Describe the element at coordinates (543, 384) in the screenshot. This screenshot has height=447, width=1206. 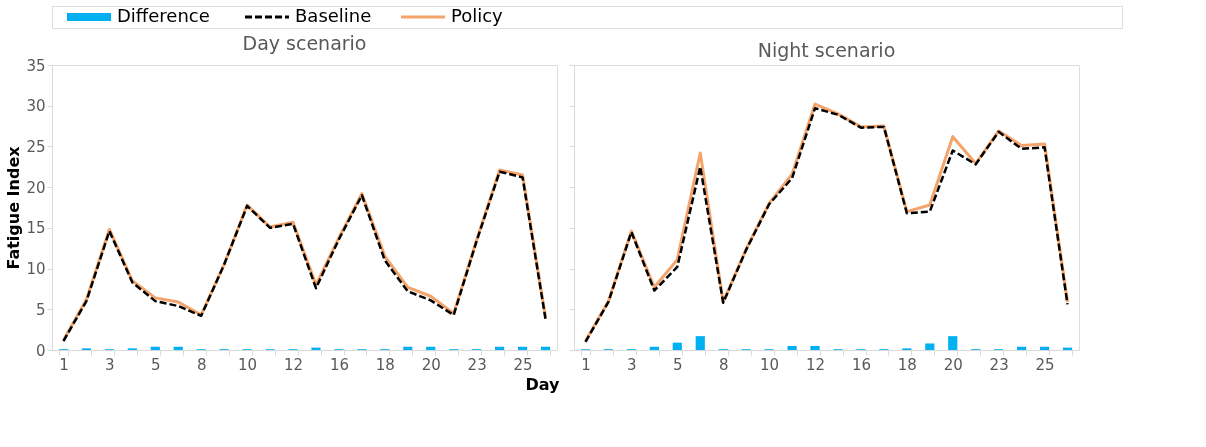
I see `x-axis-title: Day` at that location.